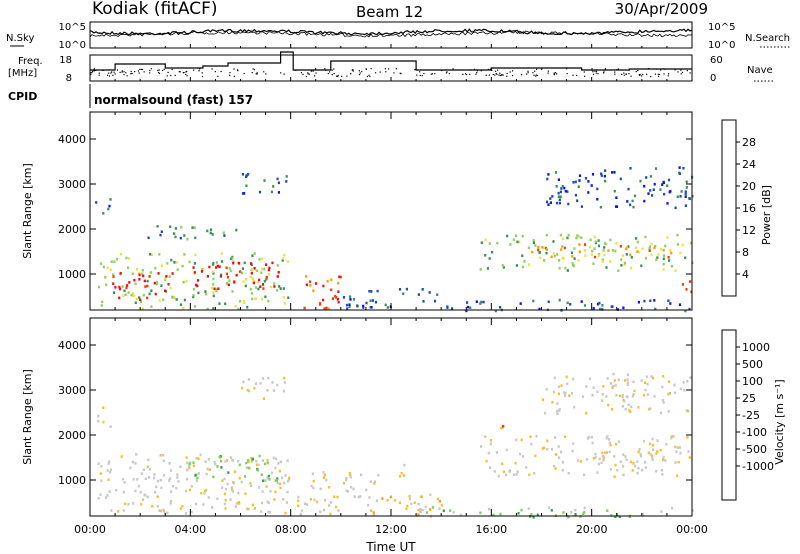 The width and height of the screenshot is (800, 554). What do you see at coordinates (749, 186) in the screenshot?
I see `colorbar-tick-label: 20` at bounding box center [749, 186].